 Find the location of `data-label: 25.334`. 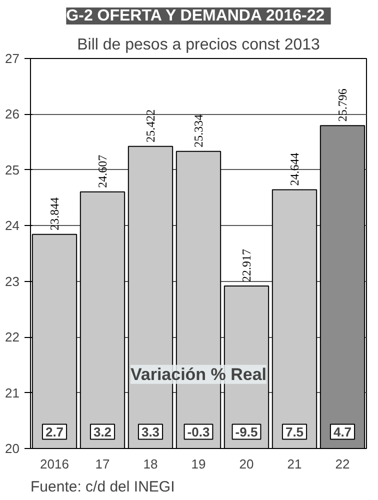

data-label: 25.334 is located at coordinates (199, 131).